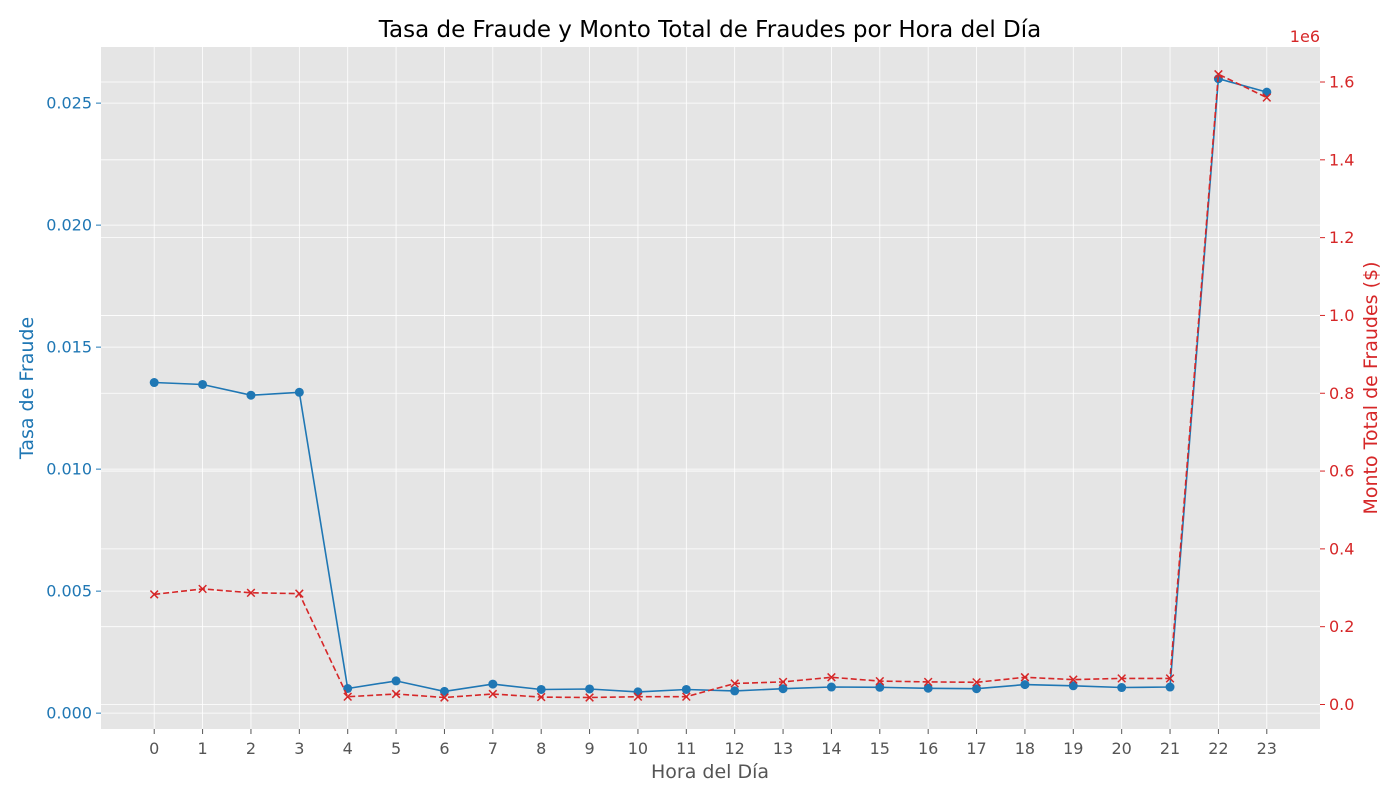 The height and width of the screenshot is (800, 1400). What do you see at coordinates (69, 225) in the screenshot?
I see `y-left-tick-label: 0.020` at bounding box center [69, 225].